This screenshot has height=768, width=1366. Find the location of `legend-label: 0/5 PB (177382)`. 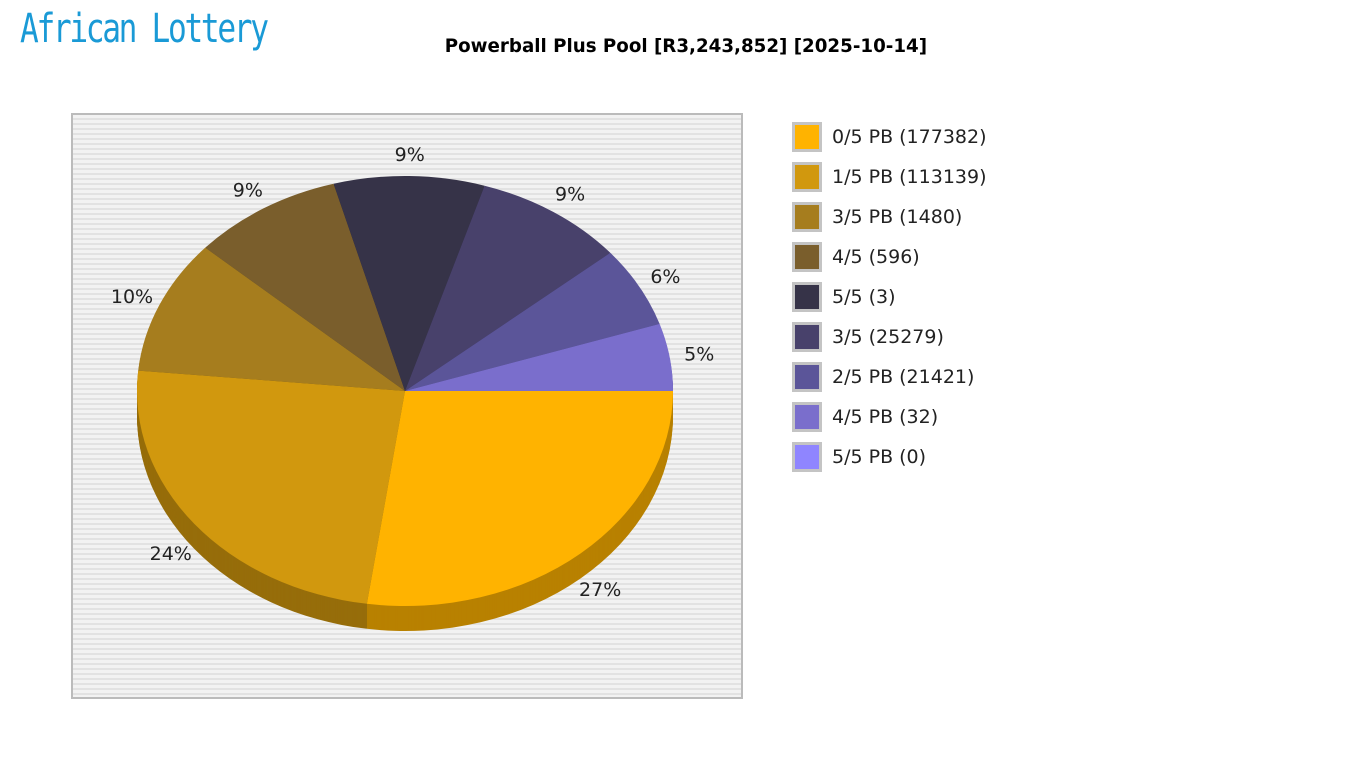

legend-label: 0/5 PB (177382) is located at coordinates (909, 137).